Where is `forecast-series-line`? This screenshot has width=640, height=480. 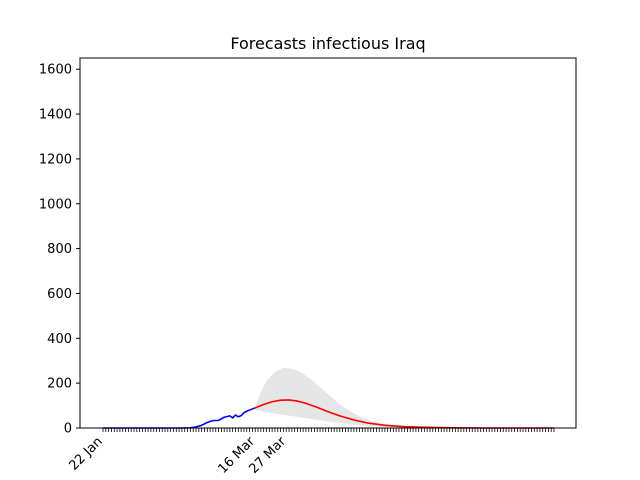
forecast-series-line is located at coordinates (404, 414).